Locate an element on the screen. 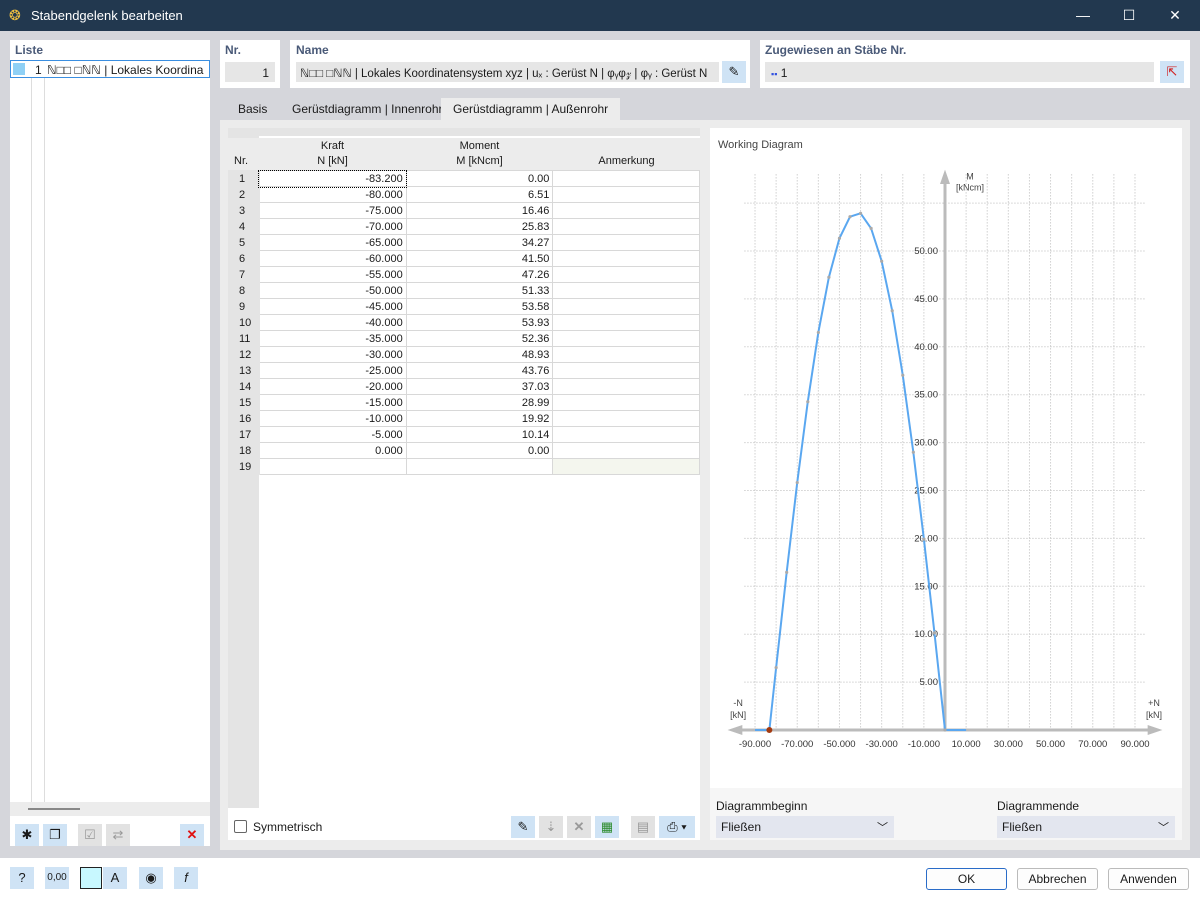  apply-button: Anwenden is located at coordinates (1148, 879).